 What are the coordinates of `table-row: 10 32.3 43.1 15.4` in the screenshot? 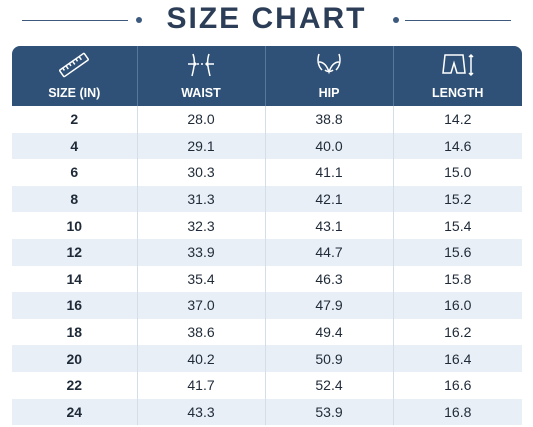 It's located at (267, 225).